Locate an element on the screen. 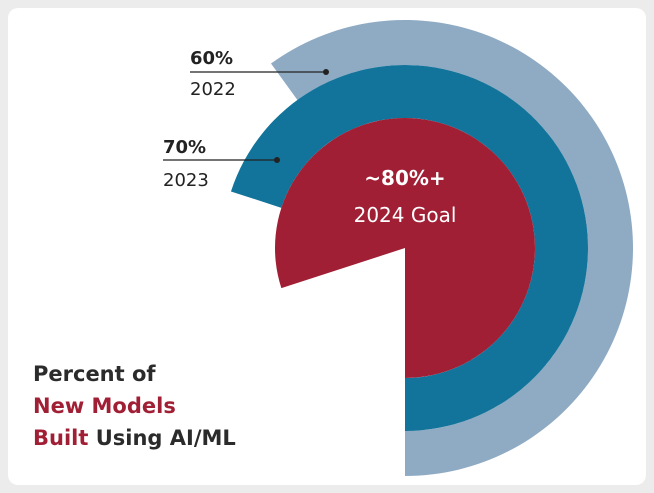  value-label: ~80%+ is located at coordinates (404, 178).